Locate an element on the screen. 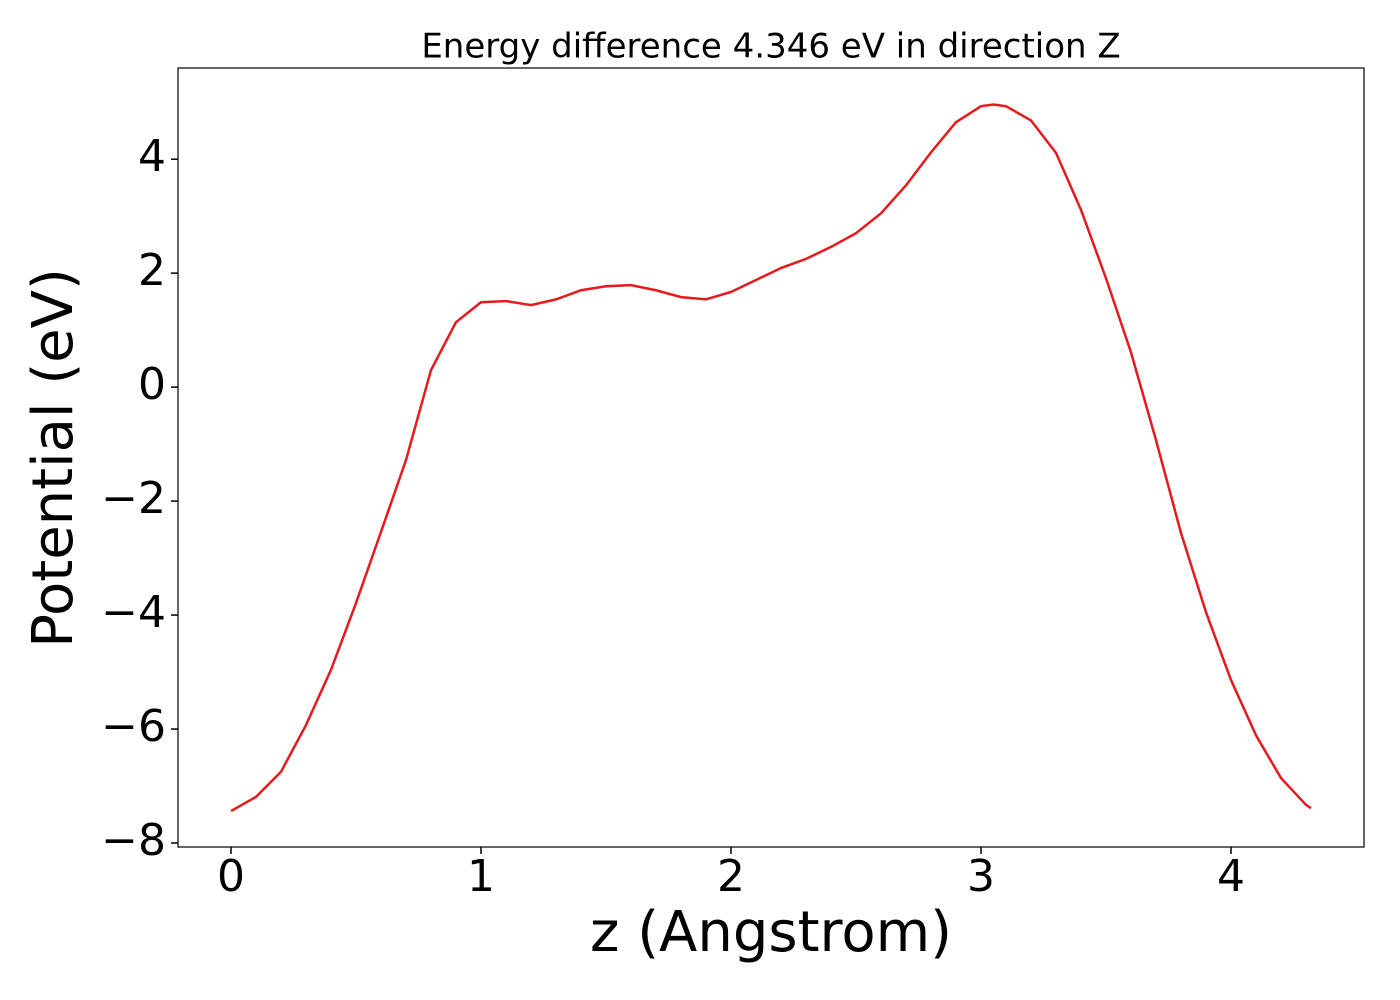 This screenshot has width=1400, height=1000. y-tick-label: 4 is located at coordinates (152, 156).